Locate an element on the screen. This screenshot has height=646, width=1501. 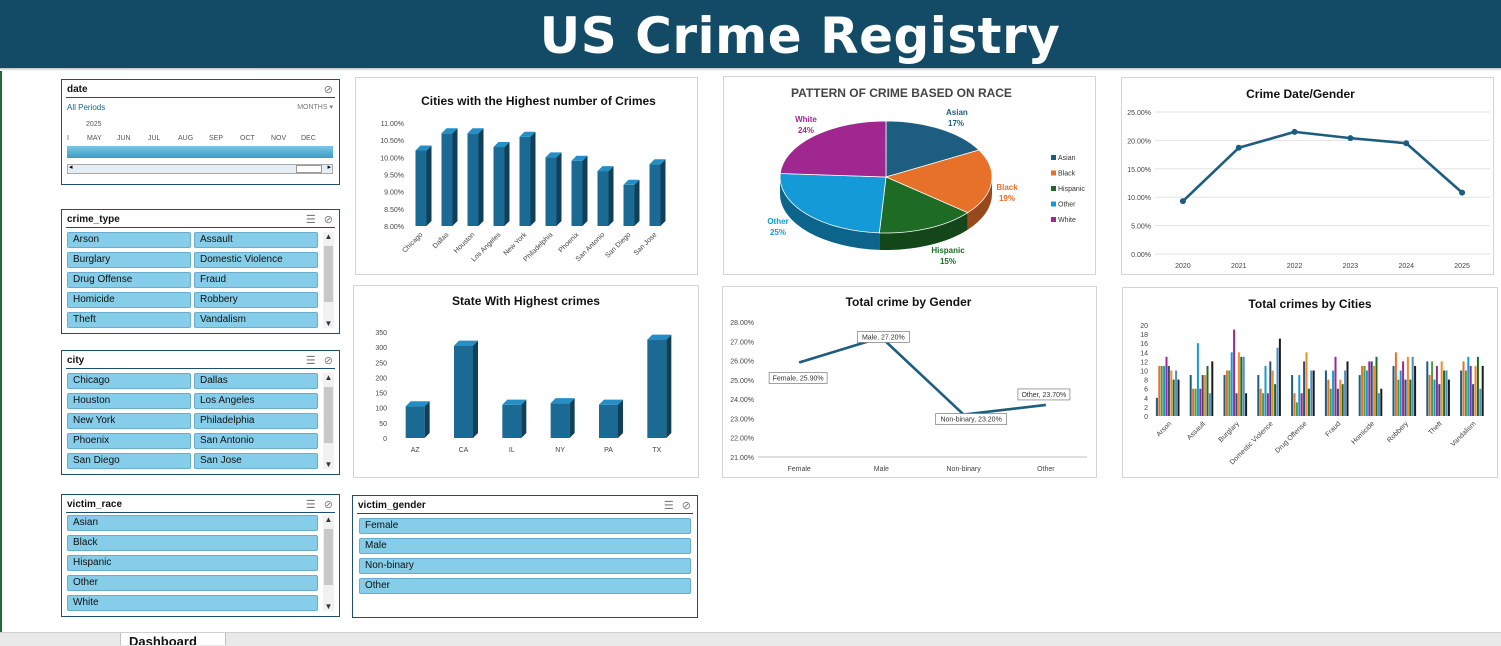
slicer-item: Non-binary is located at coordinates (525, 566).